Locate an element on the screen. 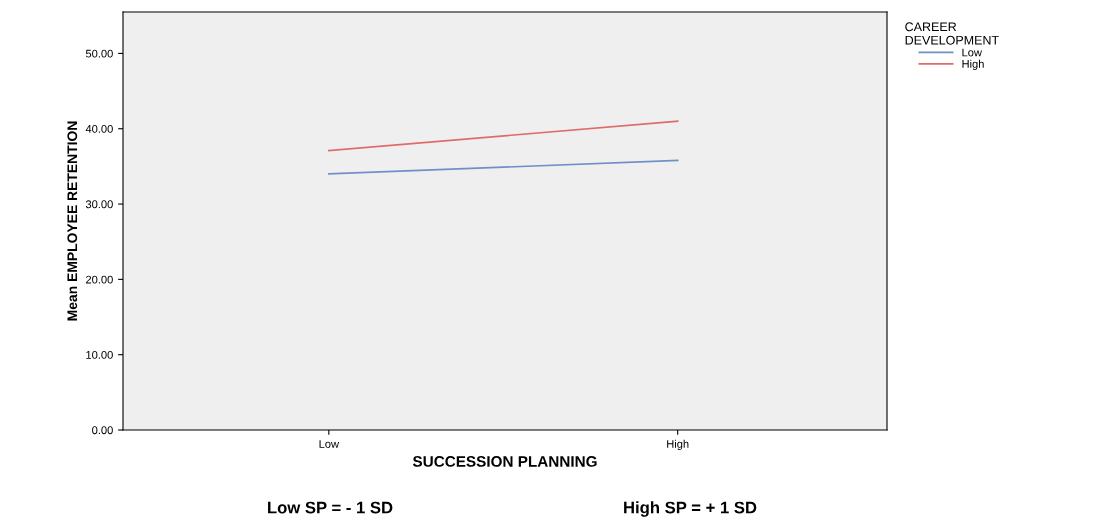 Image resolution: width=1094 pixels, height=527 pixels. legend-label: High is located at coordinates (973, 65).